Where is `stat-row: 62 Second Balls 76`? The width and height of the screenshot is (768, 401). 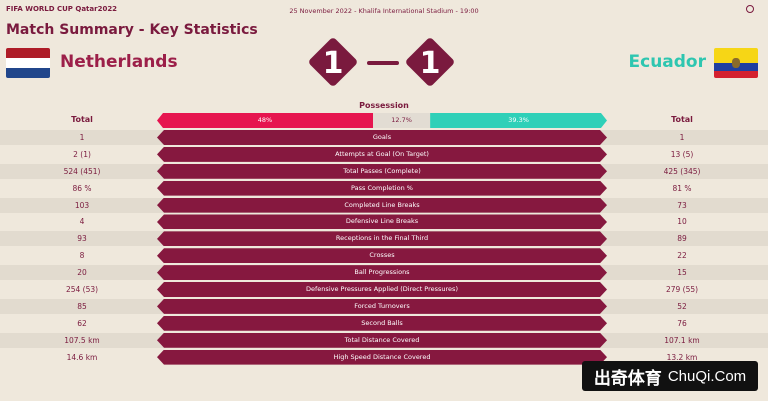 stat-row: 62 Second Balls 76 is located at coordinates (384, 323).